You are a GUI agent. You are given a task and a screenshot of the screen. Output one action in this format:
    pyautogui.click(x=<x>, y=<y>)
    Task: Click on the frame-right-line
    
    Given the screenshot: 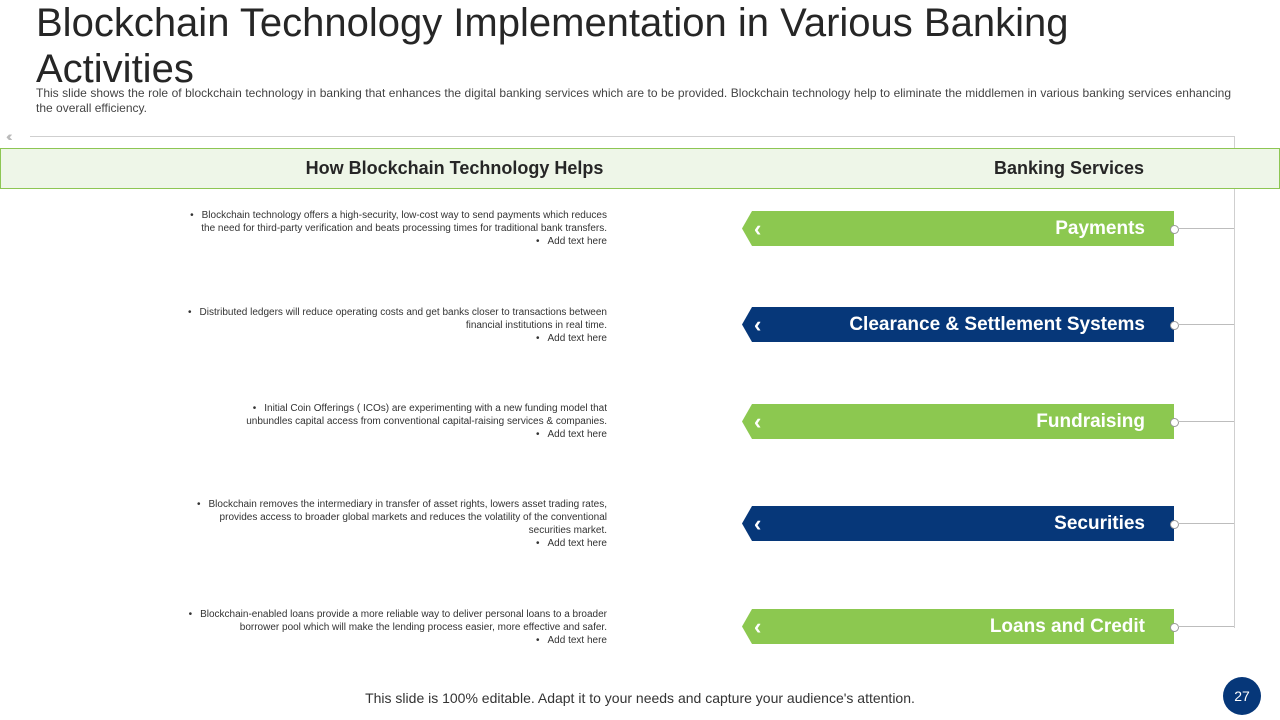 What is the action you would take?
    pyautogui.click(x=1234, y=382)
    